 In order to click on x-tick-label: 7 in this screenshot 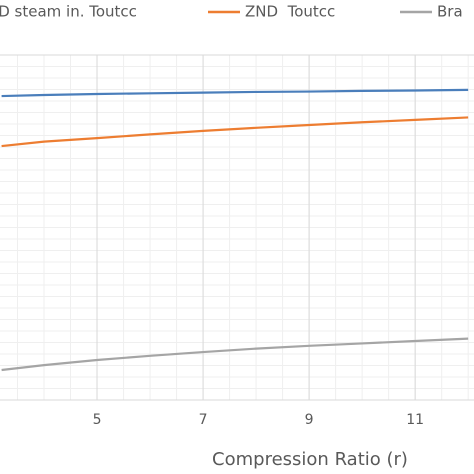, I will do `click(203, 420)`.